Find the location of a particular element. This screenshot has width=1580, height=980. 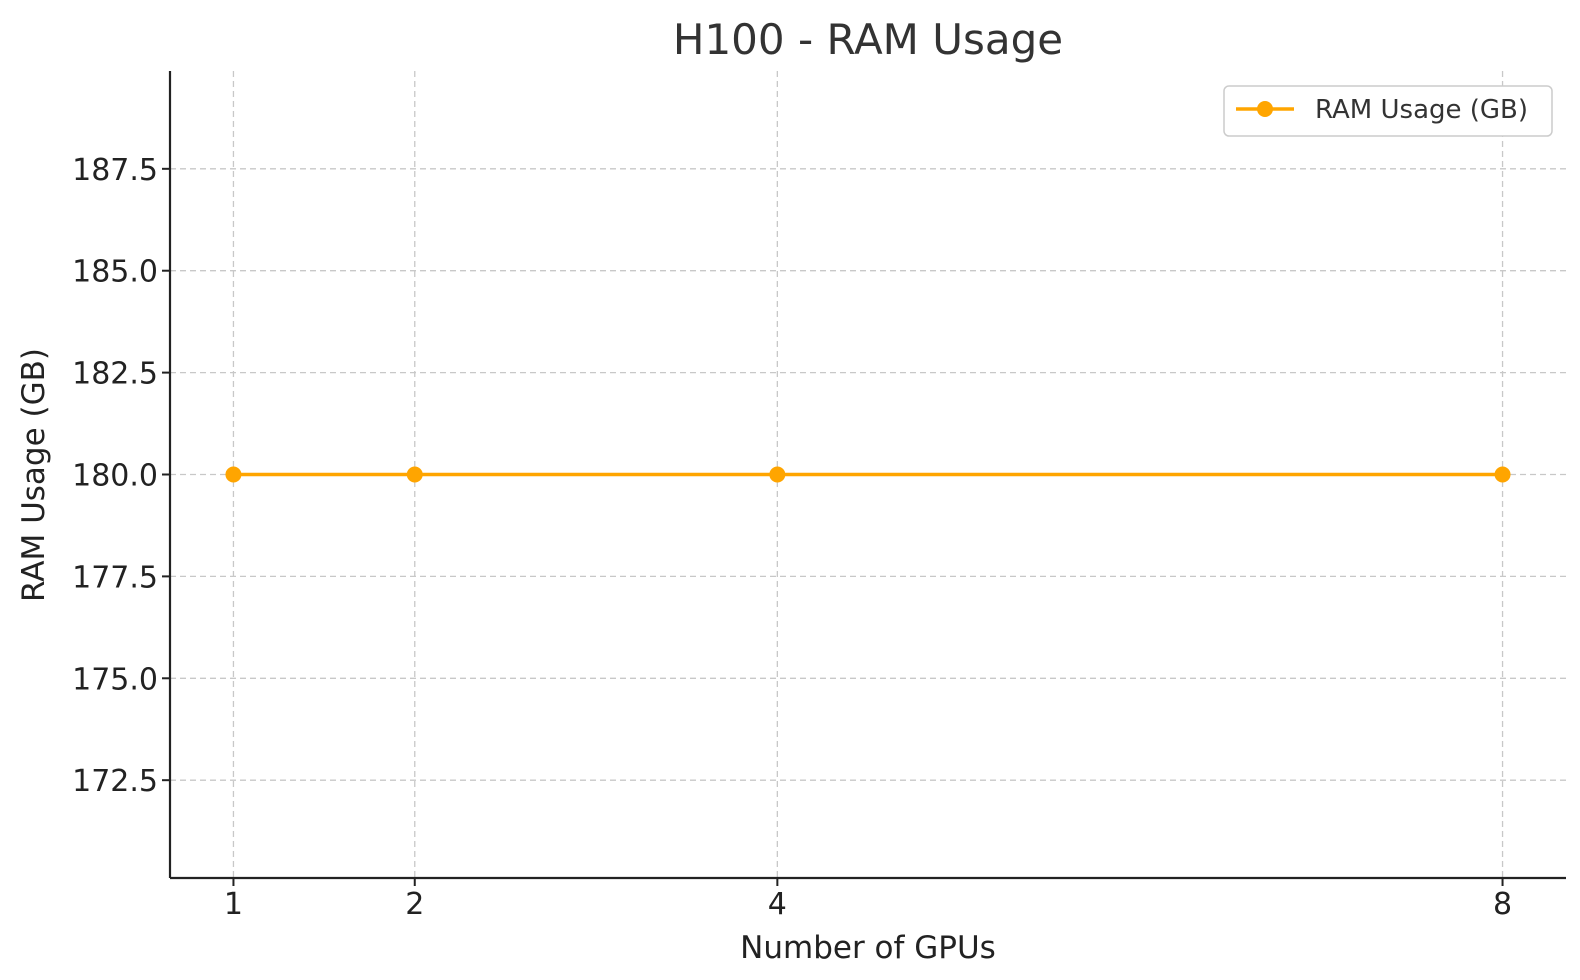

chart-title: H100 - RAM Usage is located at coordinates (868, 39).